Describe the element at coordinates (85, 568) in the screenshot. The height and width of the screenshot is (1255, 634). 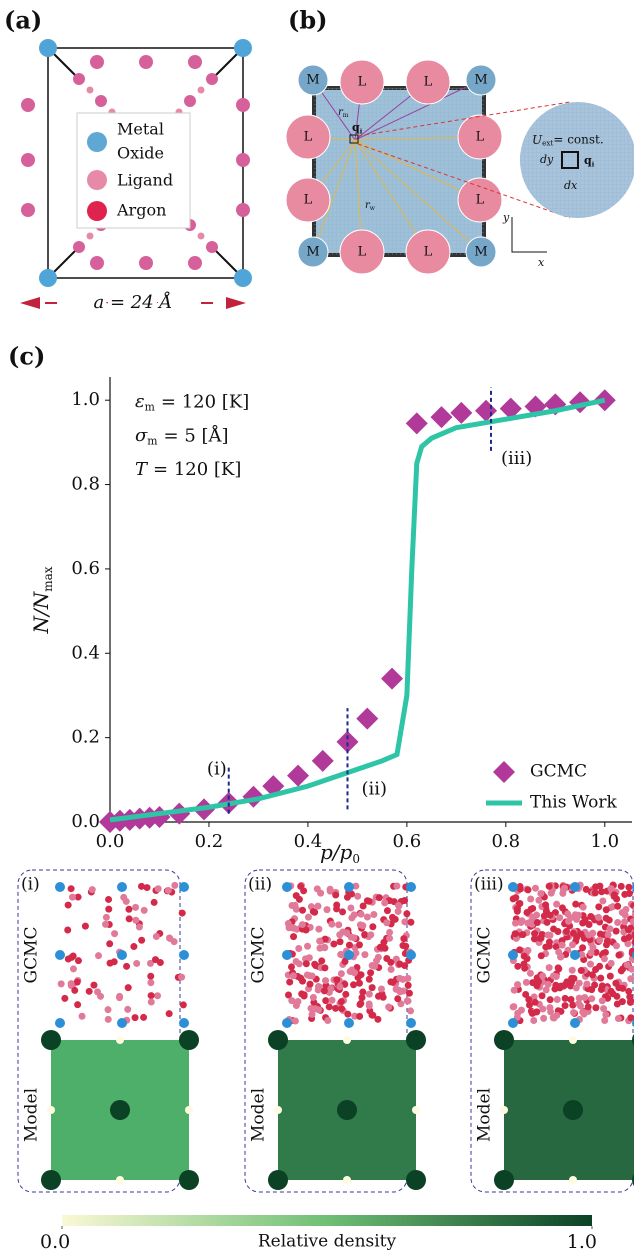
I see `y-tick-label: 0.6` at that location.